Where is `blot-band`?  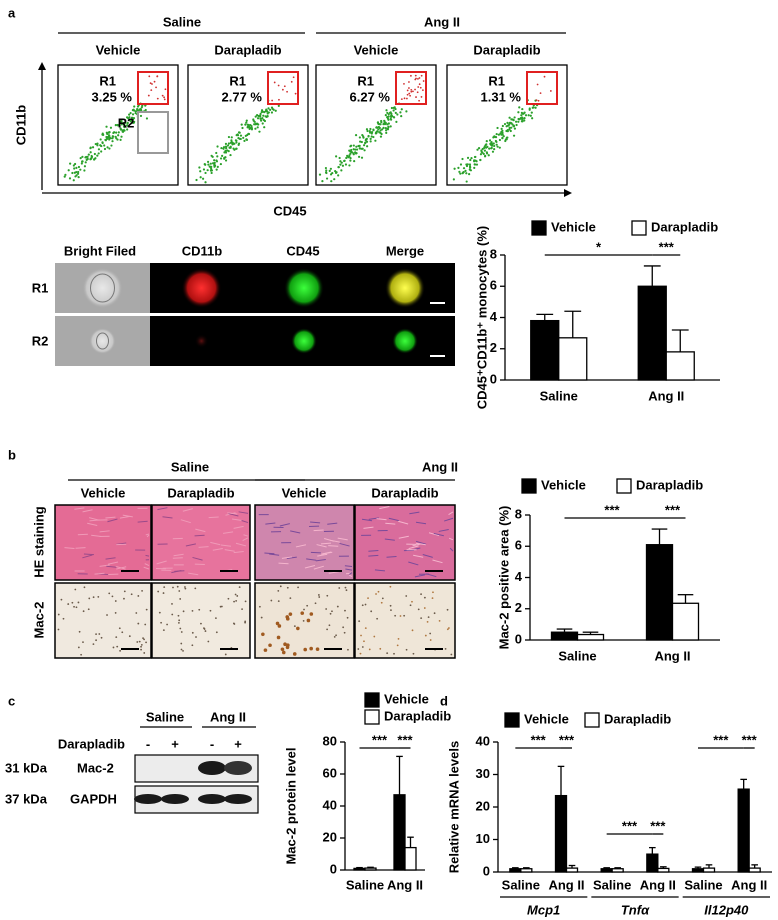 blot-band is located at coordinates (238, 768).